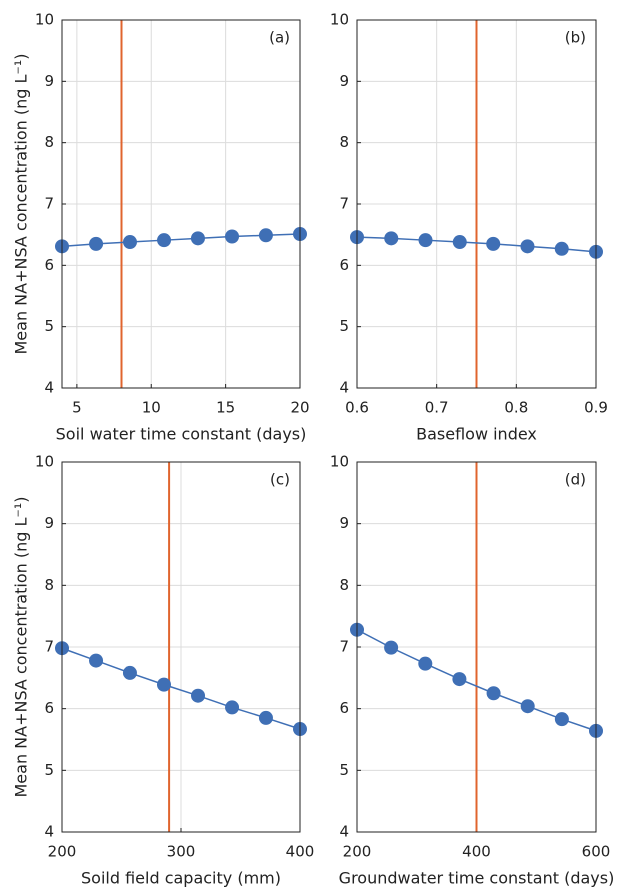 The width and height of the screenshot is (636, 887). What do you see at coordinates (280, 480) in the screenshot?
I see `panel-label: (c)` at bounding box center [280, 480].